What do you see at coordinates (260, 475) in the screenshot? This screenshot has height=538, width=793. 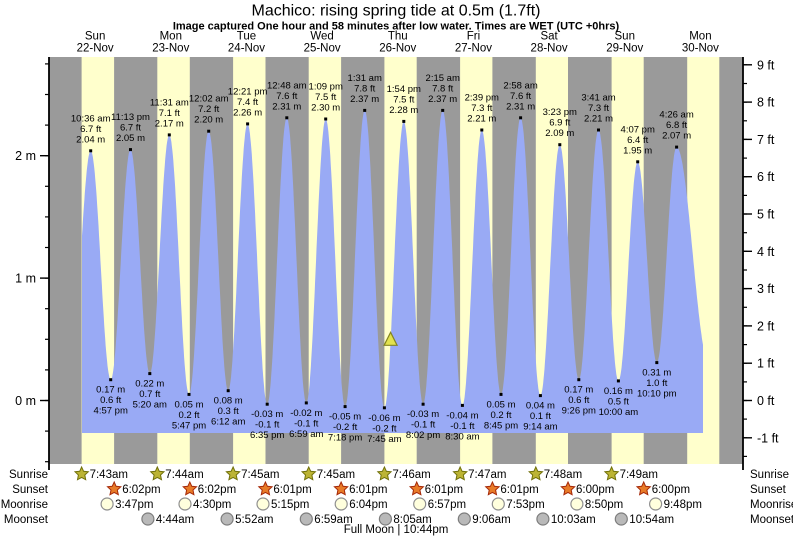 I see `sunrise-time: 7:45am` at bounding box center [260, 475].